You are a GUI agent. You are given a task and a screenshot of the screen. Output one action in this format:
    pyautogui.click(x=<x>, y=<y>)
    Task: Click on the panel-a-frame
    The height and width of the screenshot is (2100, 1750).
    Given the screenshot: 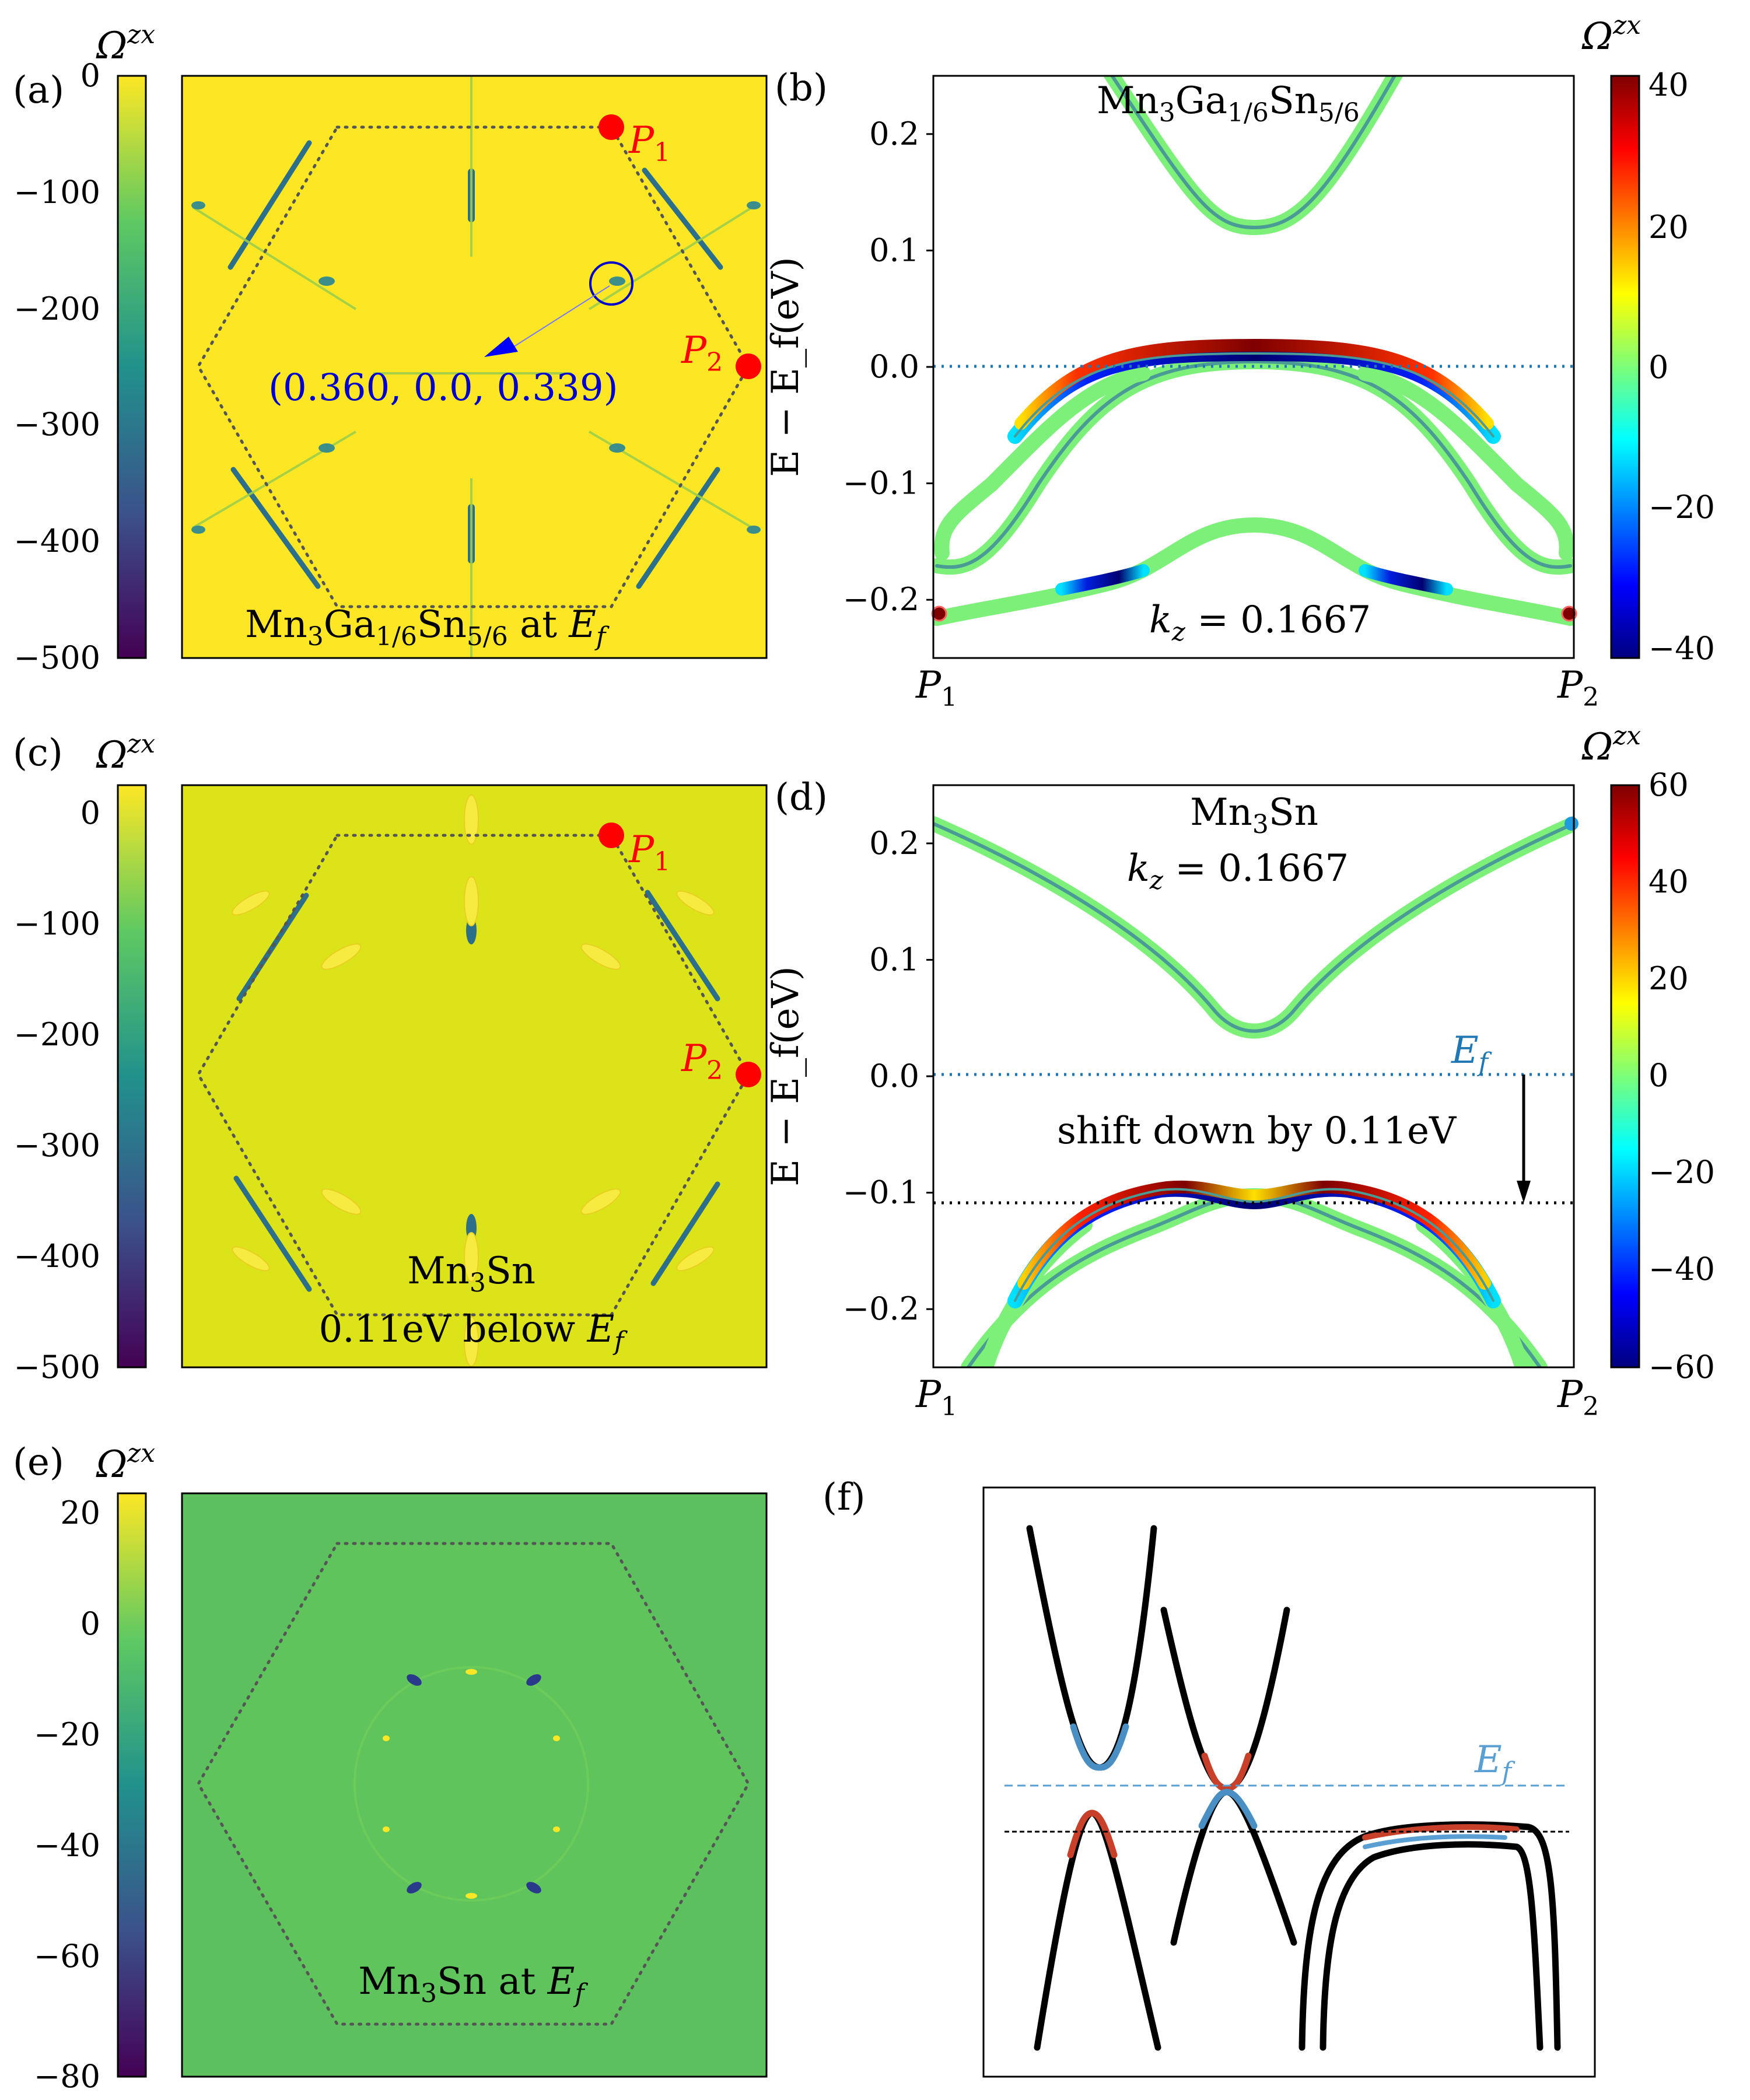 What is the action you would take?
    pyautogui.click(x=474, y=367)
    